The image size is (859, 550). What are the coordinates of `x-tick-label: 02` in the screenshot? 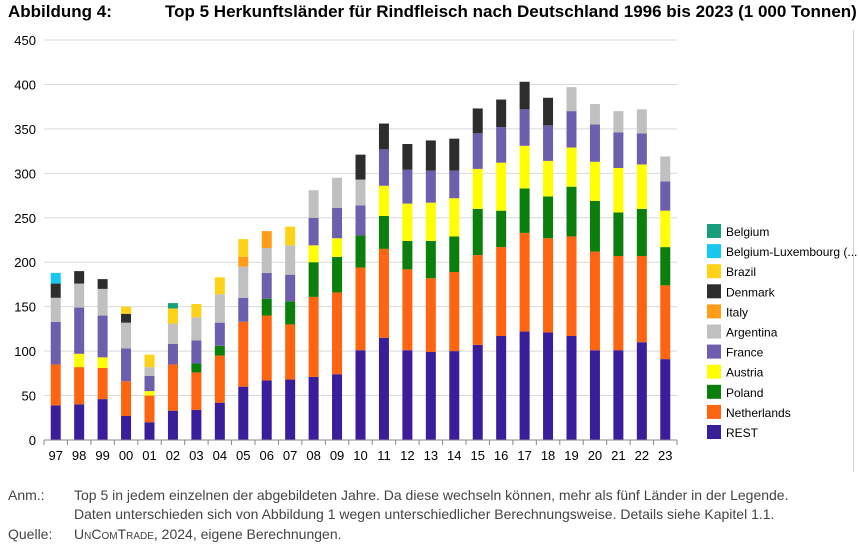 It's located at (173, 455).